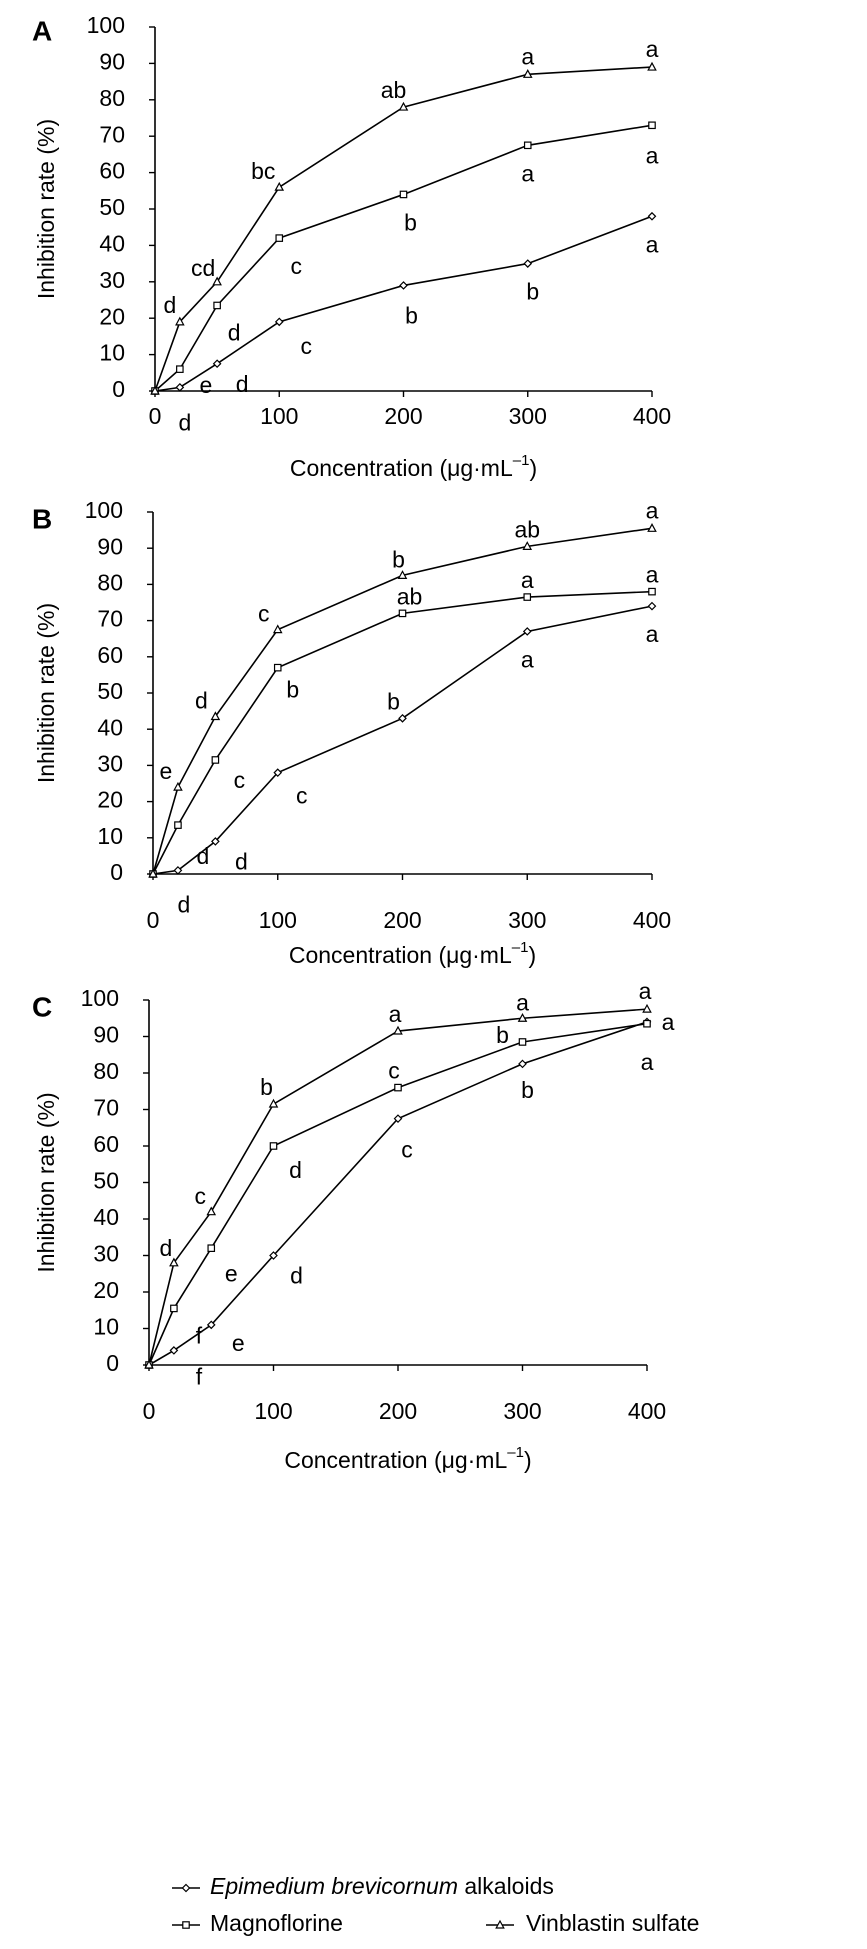 The image size is (867, 1949). Describe the element at coordinates (263, 171) in the screenshot. I see `significance-label: bc` at that location.